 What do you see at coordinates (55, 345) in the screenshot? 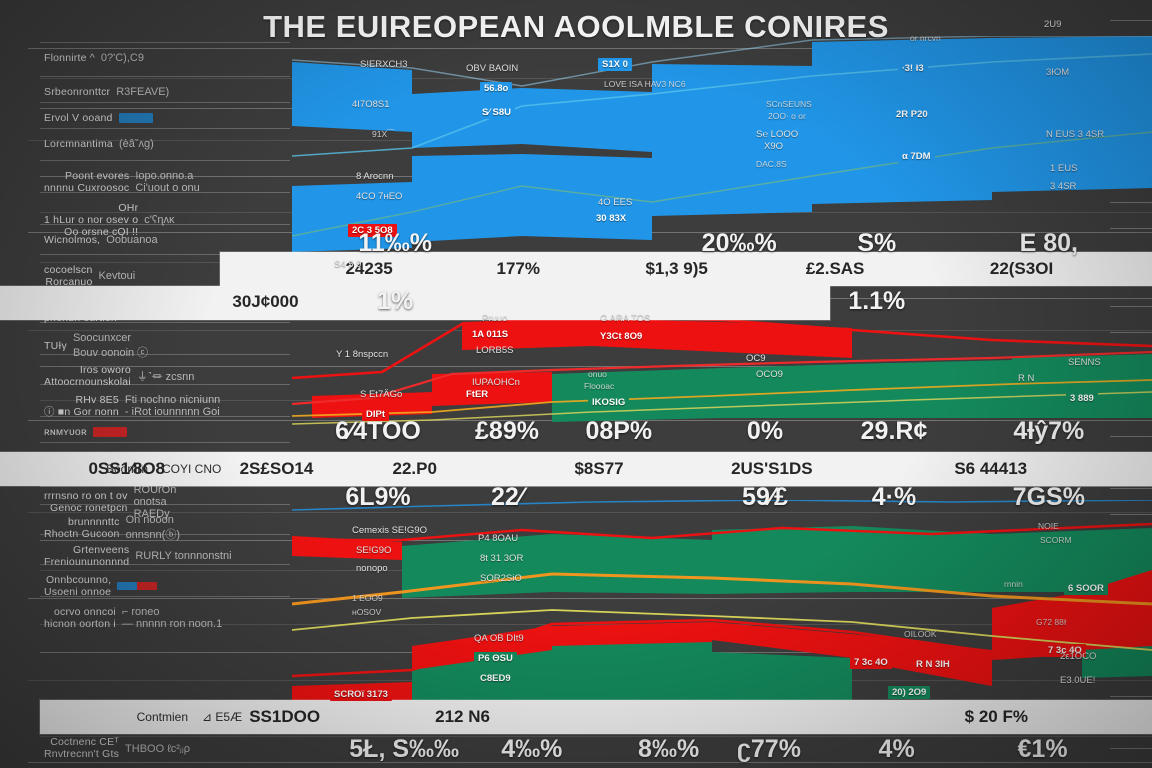
I see `sidebar-item-label: TUƗγ` at bounding box center [55, 345].